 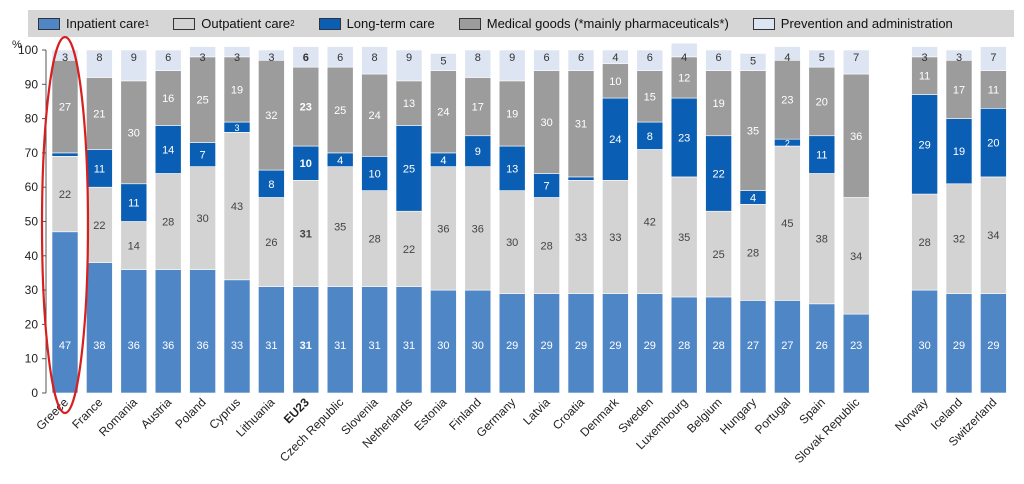 I want to click on x-category-label: Austria, so click(x=156, y=413).